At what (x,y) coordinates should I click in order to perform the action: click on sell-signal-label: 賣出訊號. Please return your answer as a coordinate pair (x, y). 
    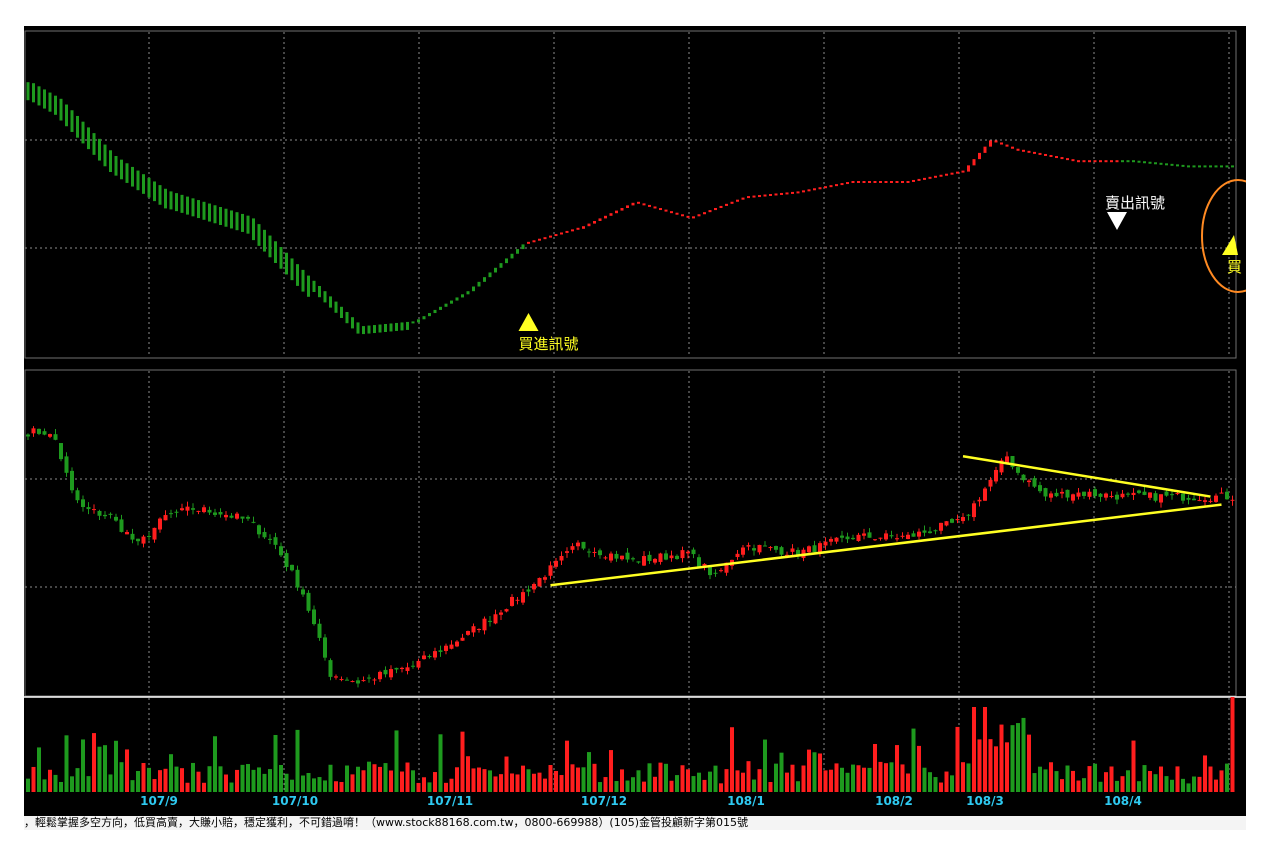
    Looking at the image, I should click on (1135, 203).